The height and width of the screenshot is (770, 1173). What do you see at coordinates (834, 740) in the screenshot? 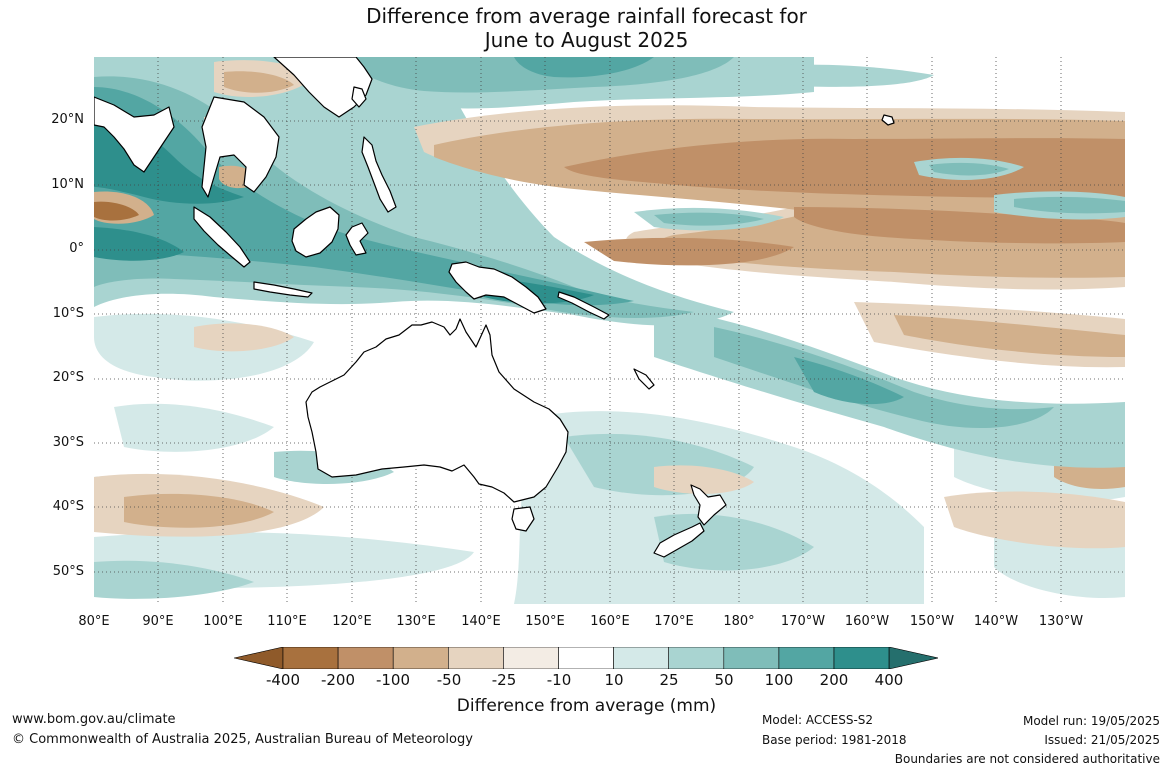
I see `base-period-text: Base period: 1981-2018` at bounding box center [834, 740].